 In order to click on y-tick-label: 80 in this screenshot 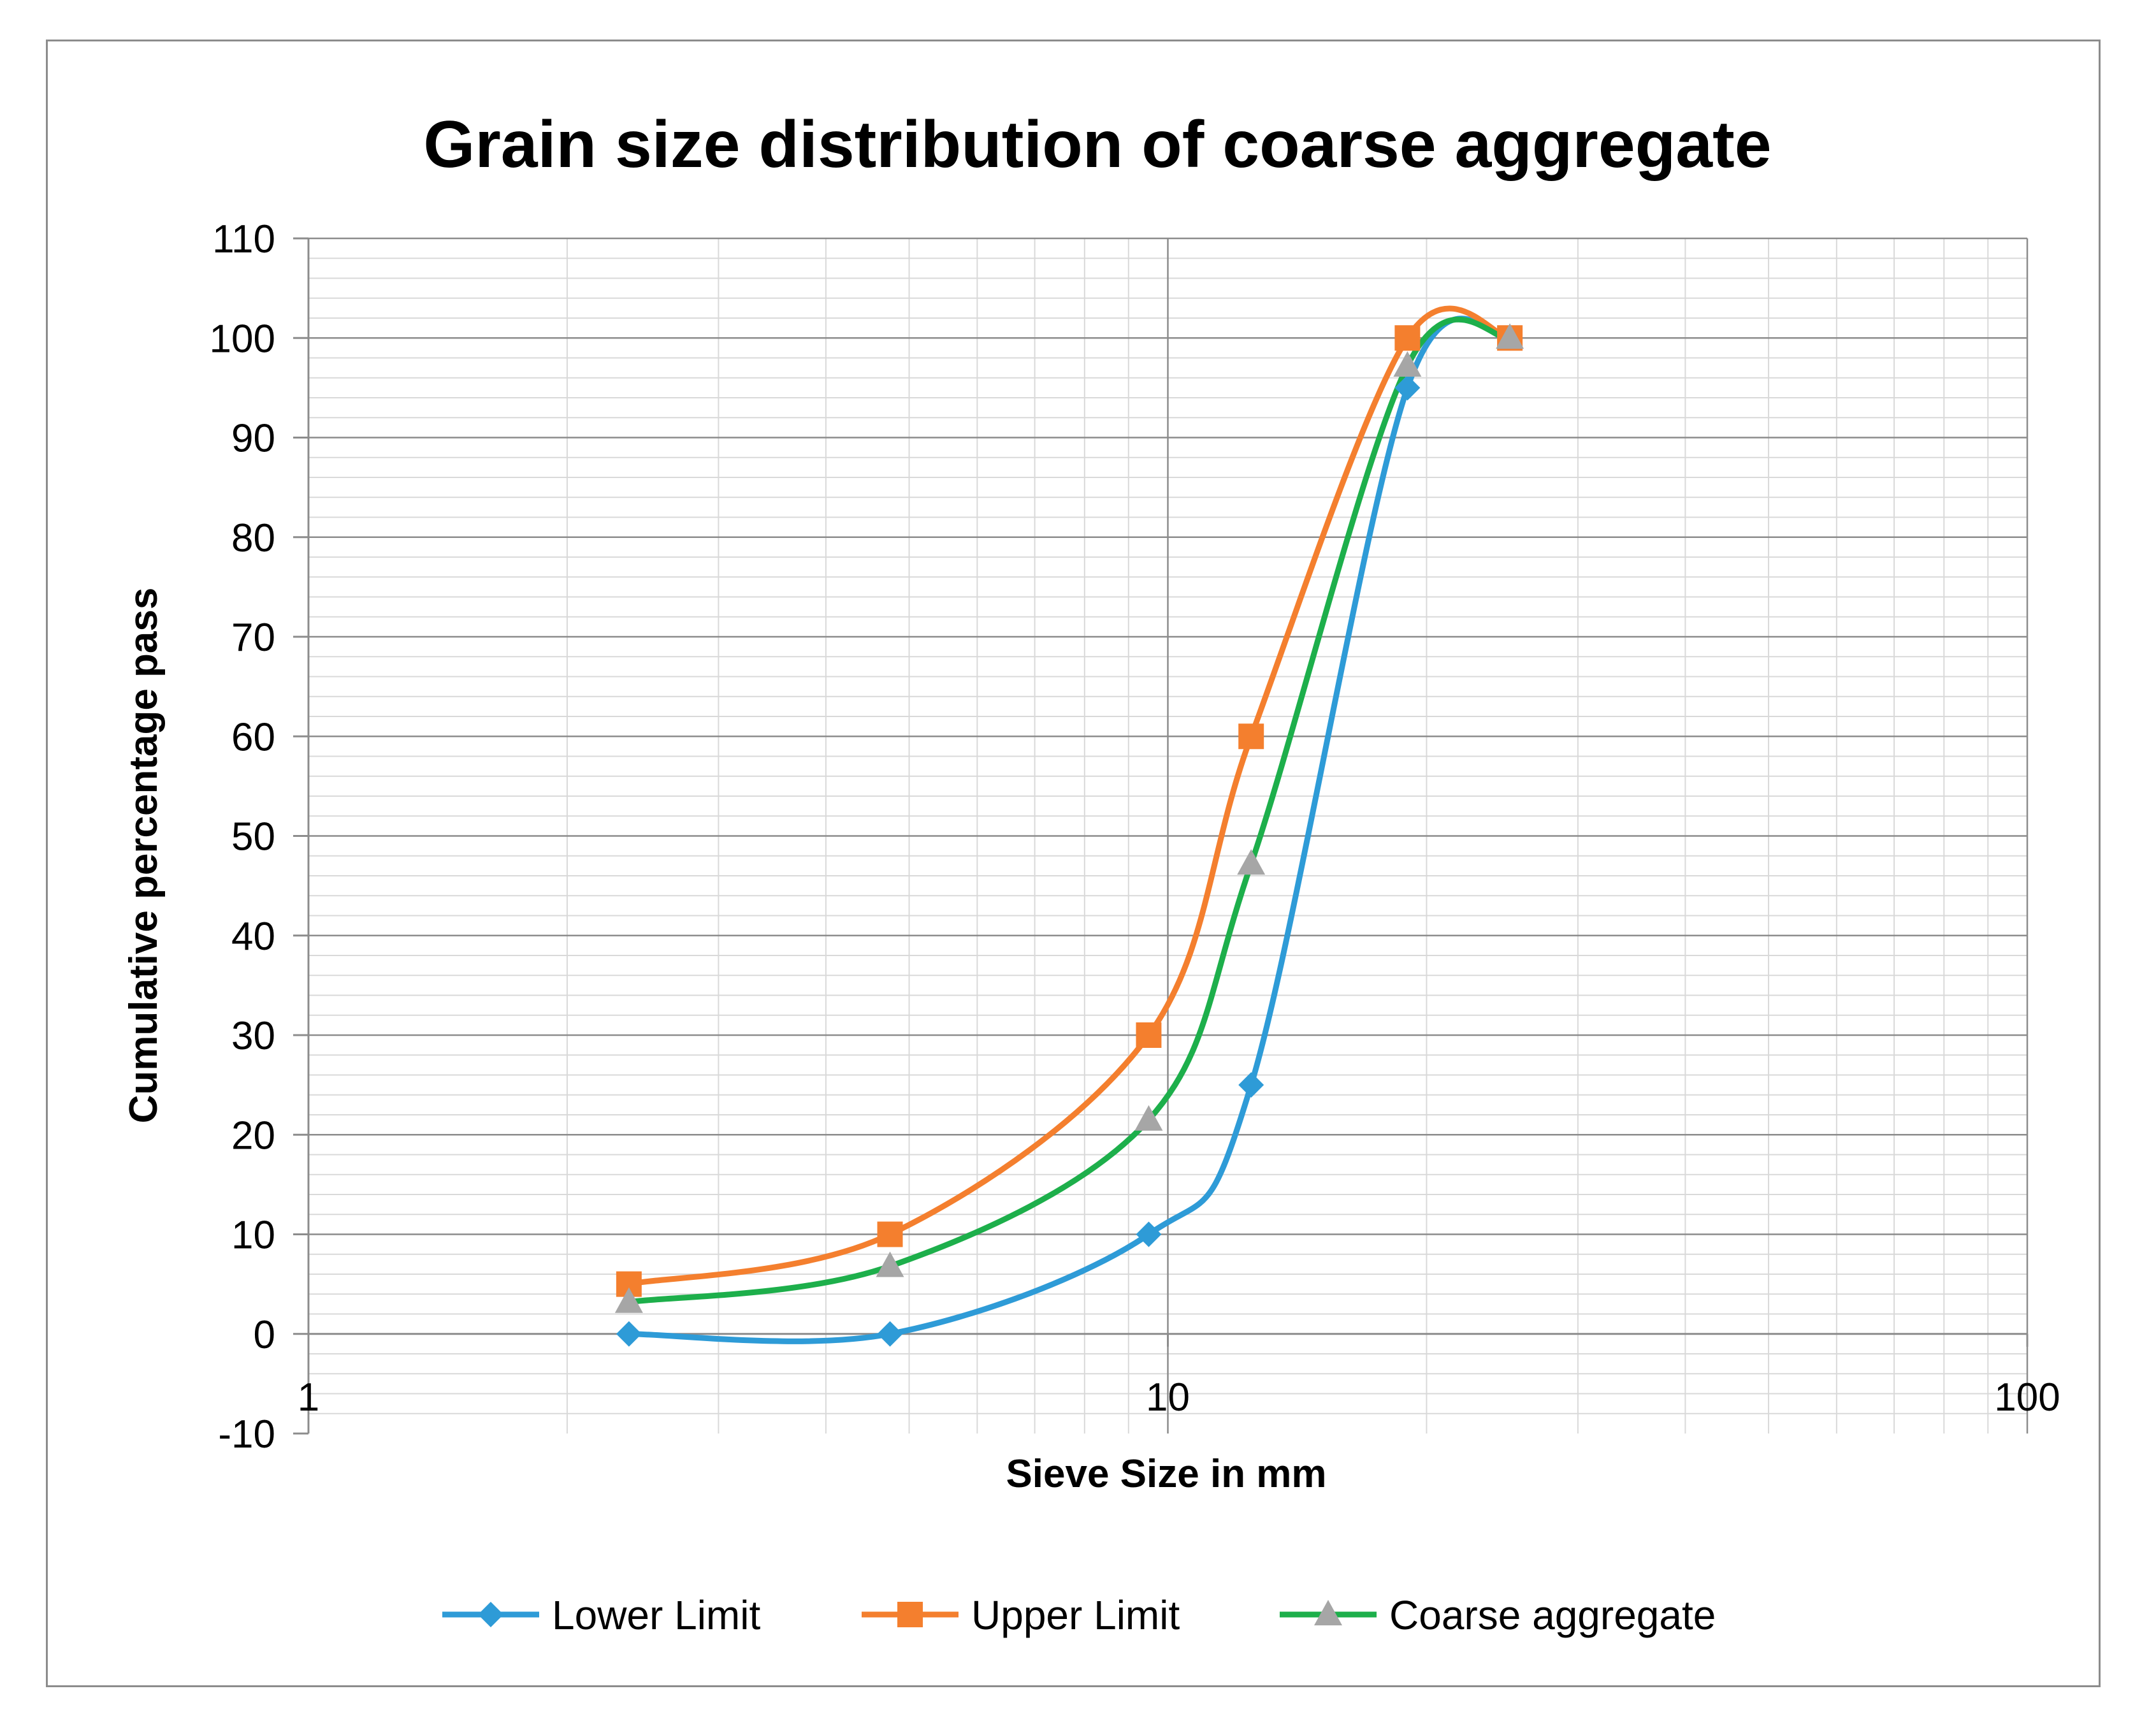, I will do `click(253, 538)`.